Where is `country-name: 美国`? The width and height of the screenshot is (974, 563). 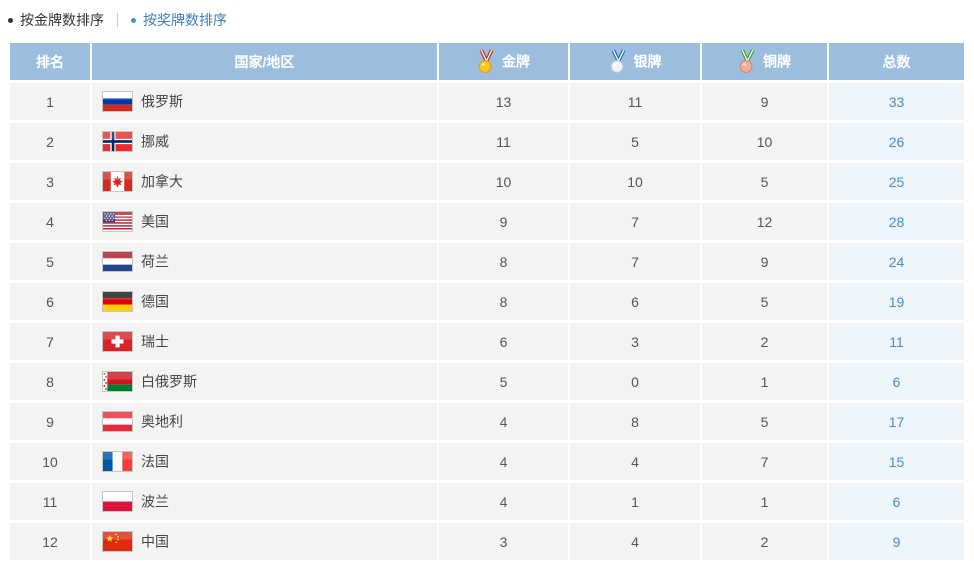 country-name: 美国 is located at coordinates (155, 221).